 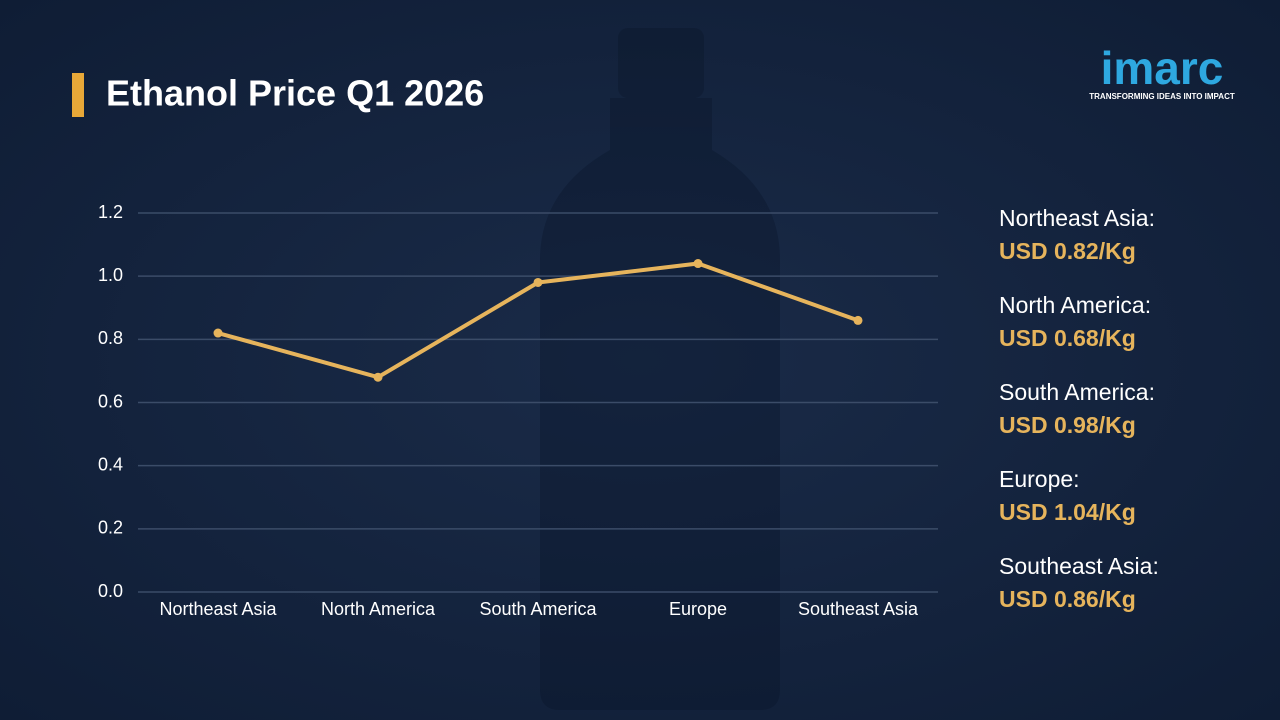 I want to click on y-tick-label: 0.6, so click(x=110, y=401).